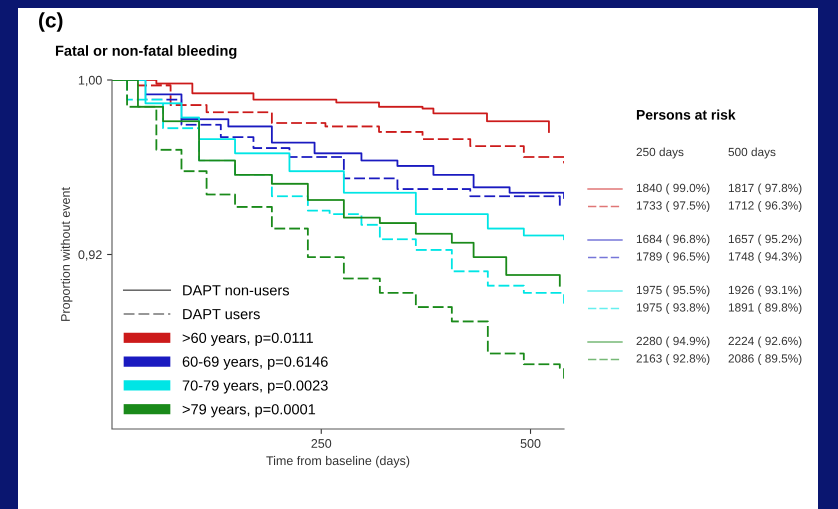  Describe the element at coordinates (236, 290) in the screenshot. I see `annotation: DAPT non-users` at that location.